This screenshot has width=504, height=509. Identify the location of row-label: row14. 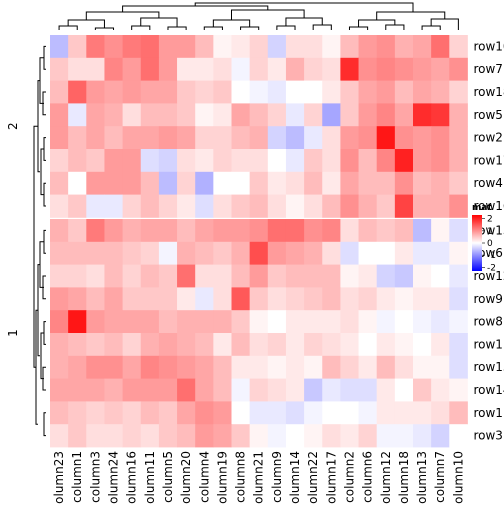
(488, 390).